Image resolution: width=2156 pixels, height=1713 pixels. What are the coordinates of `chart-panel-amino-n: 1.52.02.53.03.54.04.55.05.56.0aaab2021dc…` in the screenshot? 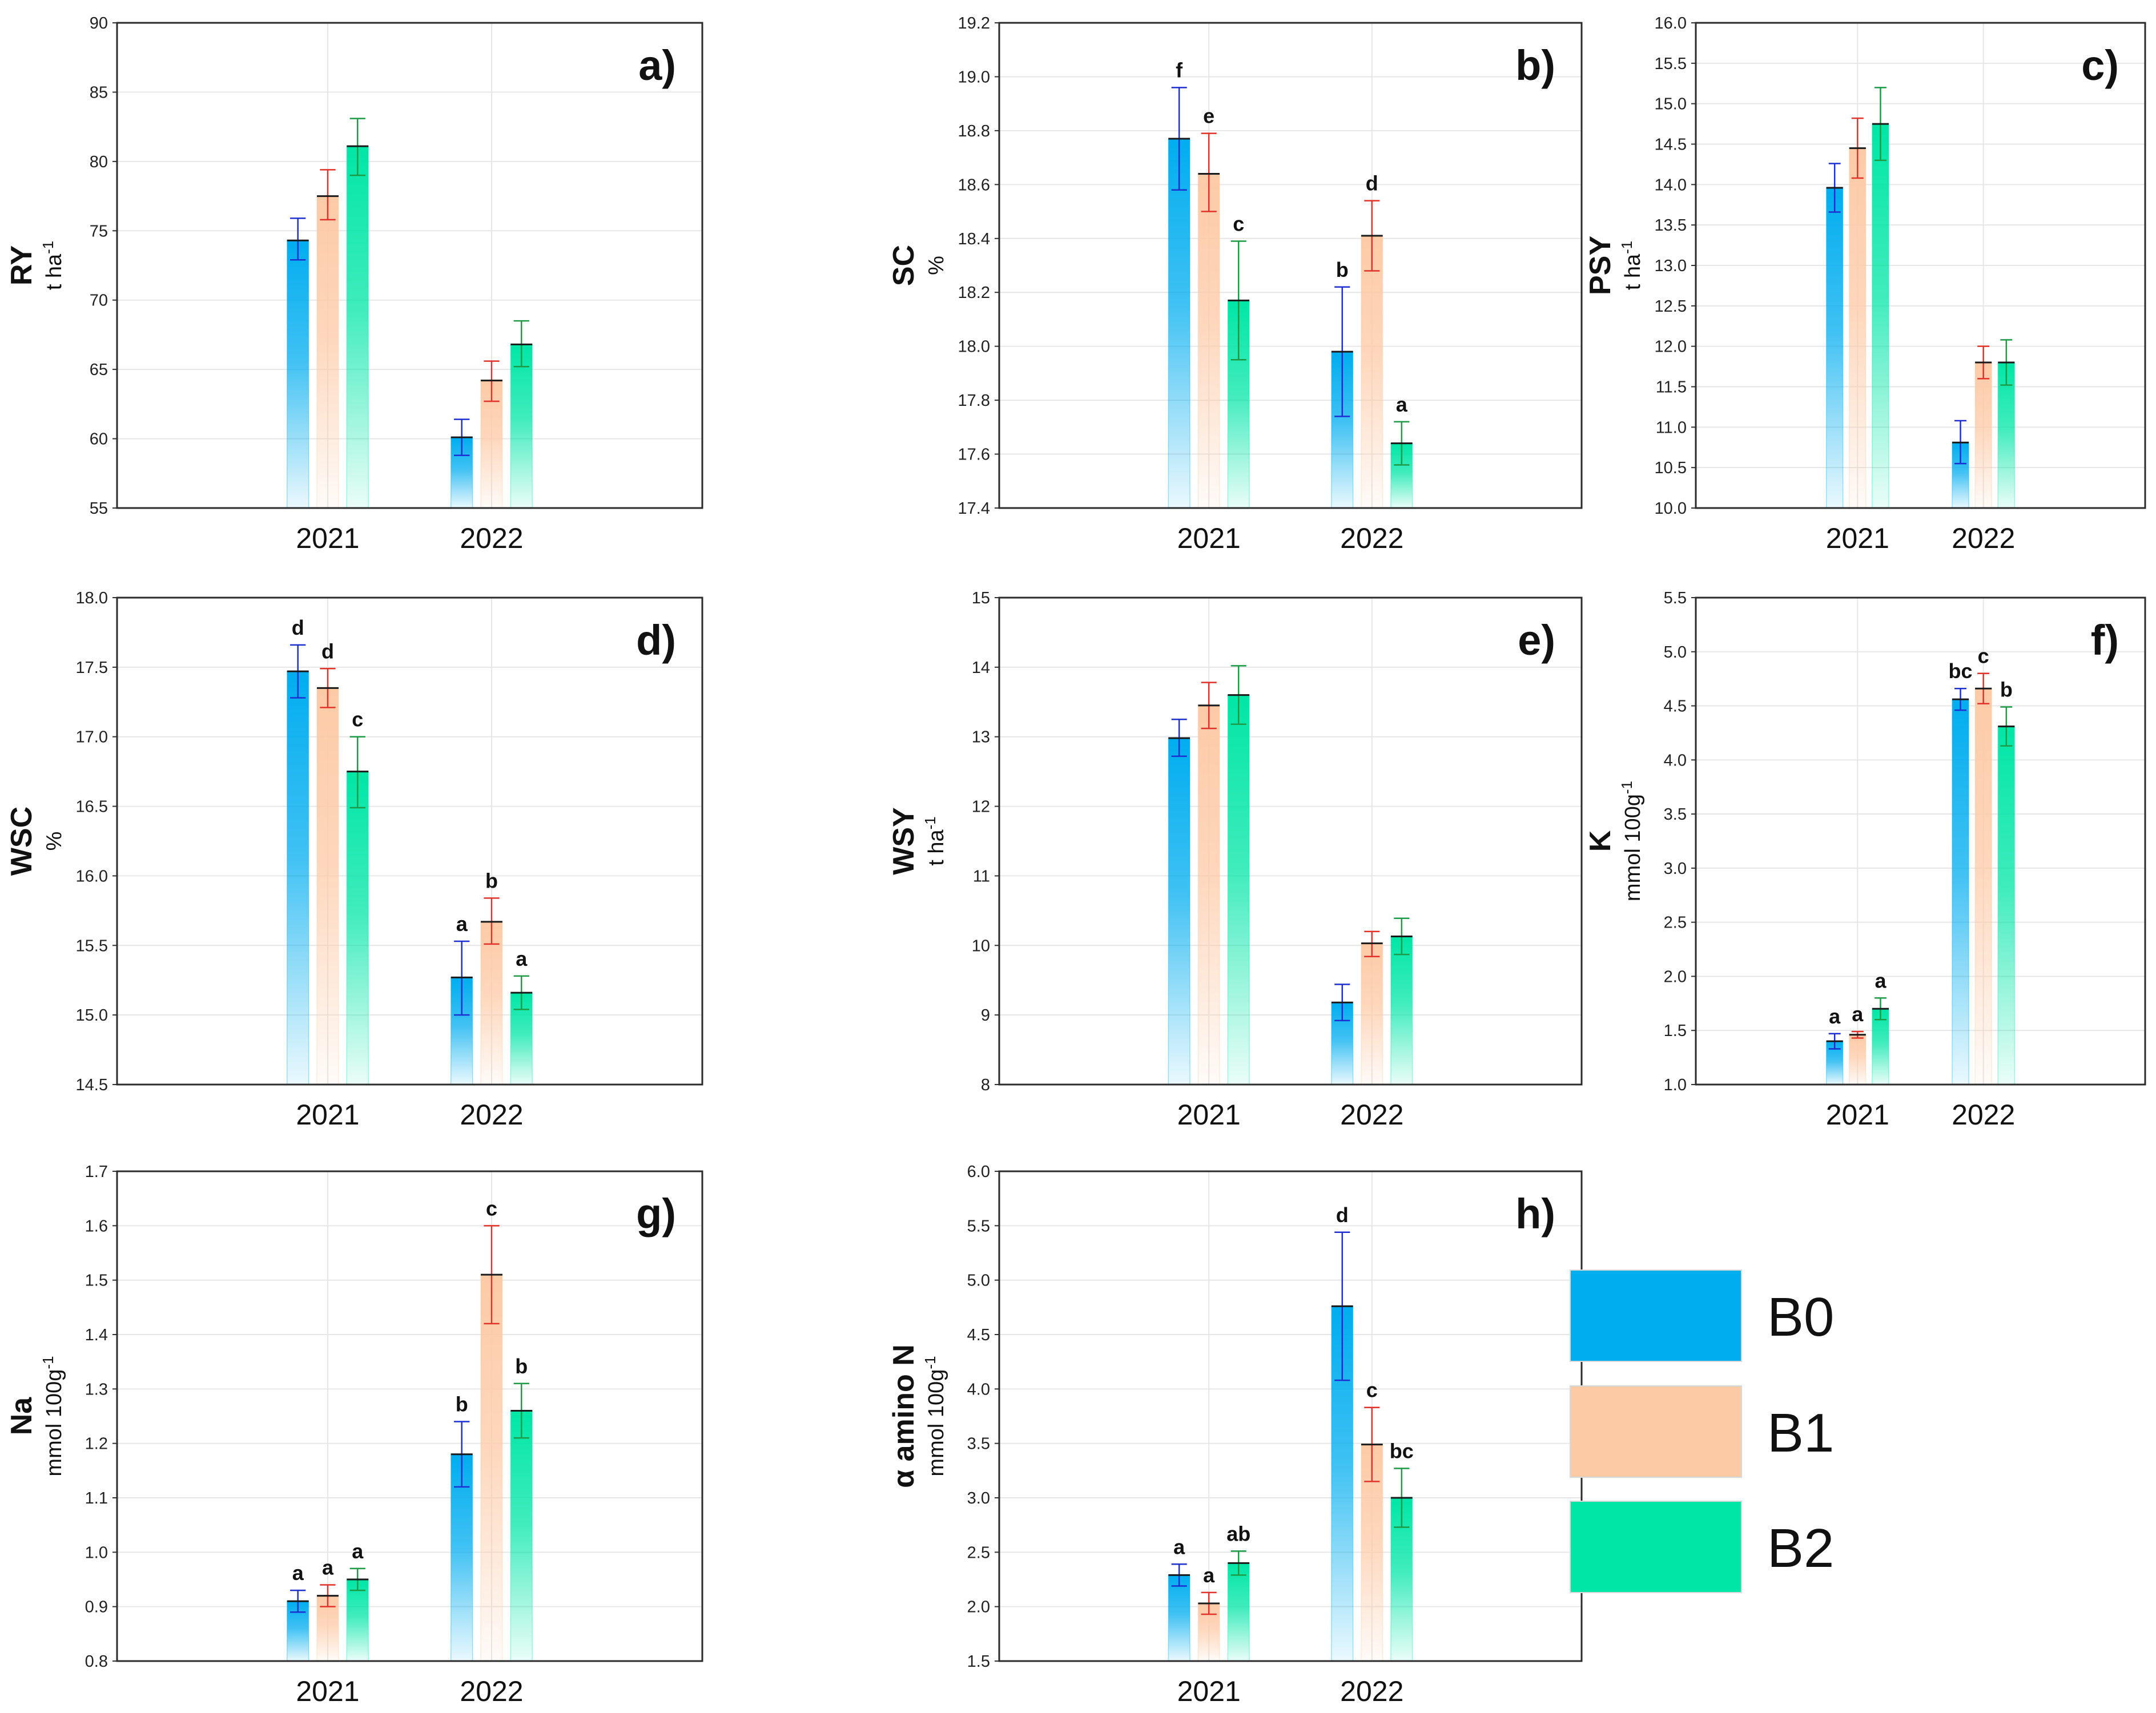 It's located at (1235, 1435).